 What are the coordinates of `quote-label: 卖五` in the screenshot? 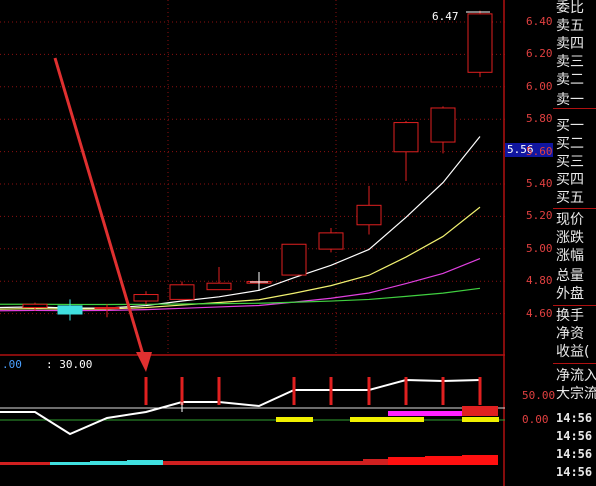 It's located at (570, 26).